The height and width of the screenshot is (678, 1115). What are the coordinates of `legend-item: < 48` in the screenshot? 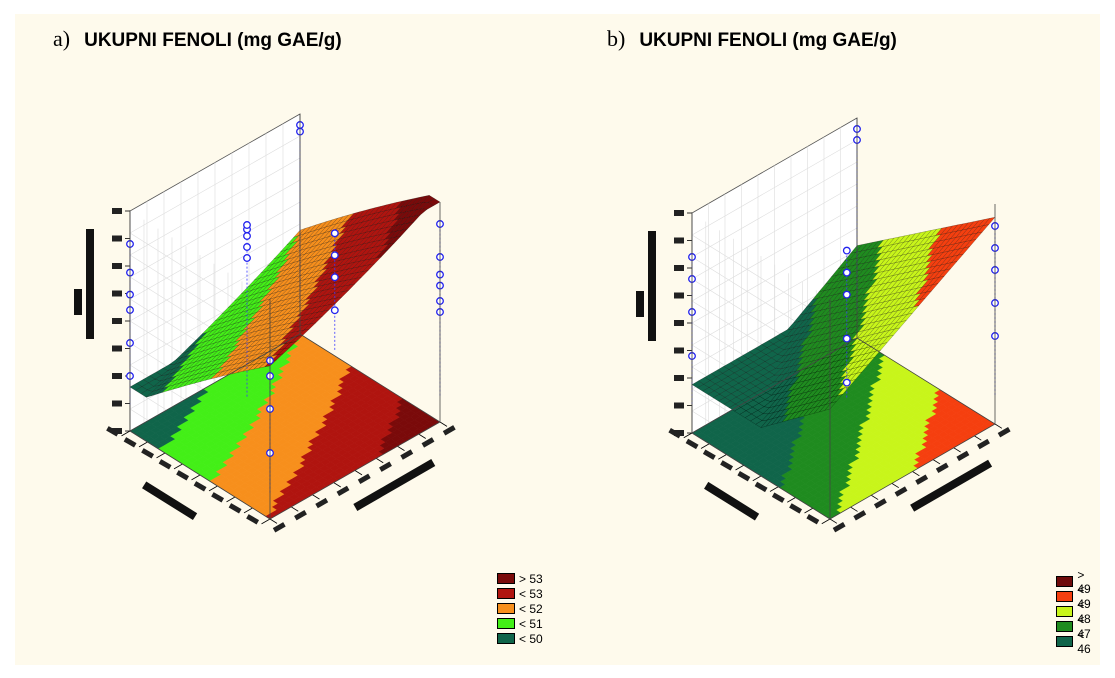 It's located at (1078, 612).